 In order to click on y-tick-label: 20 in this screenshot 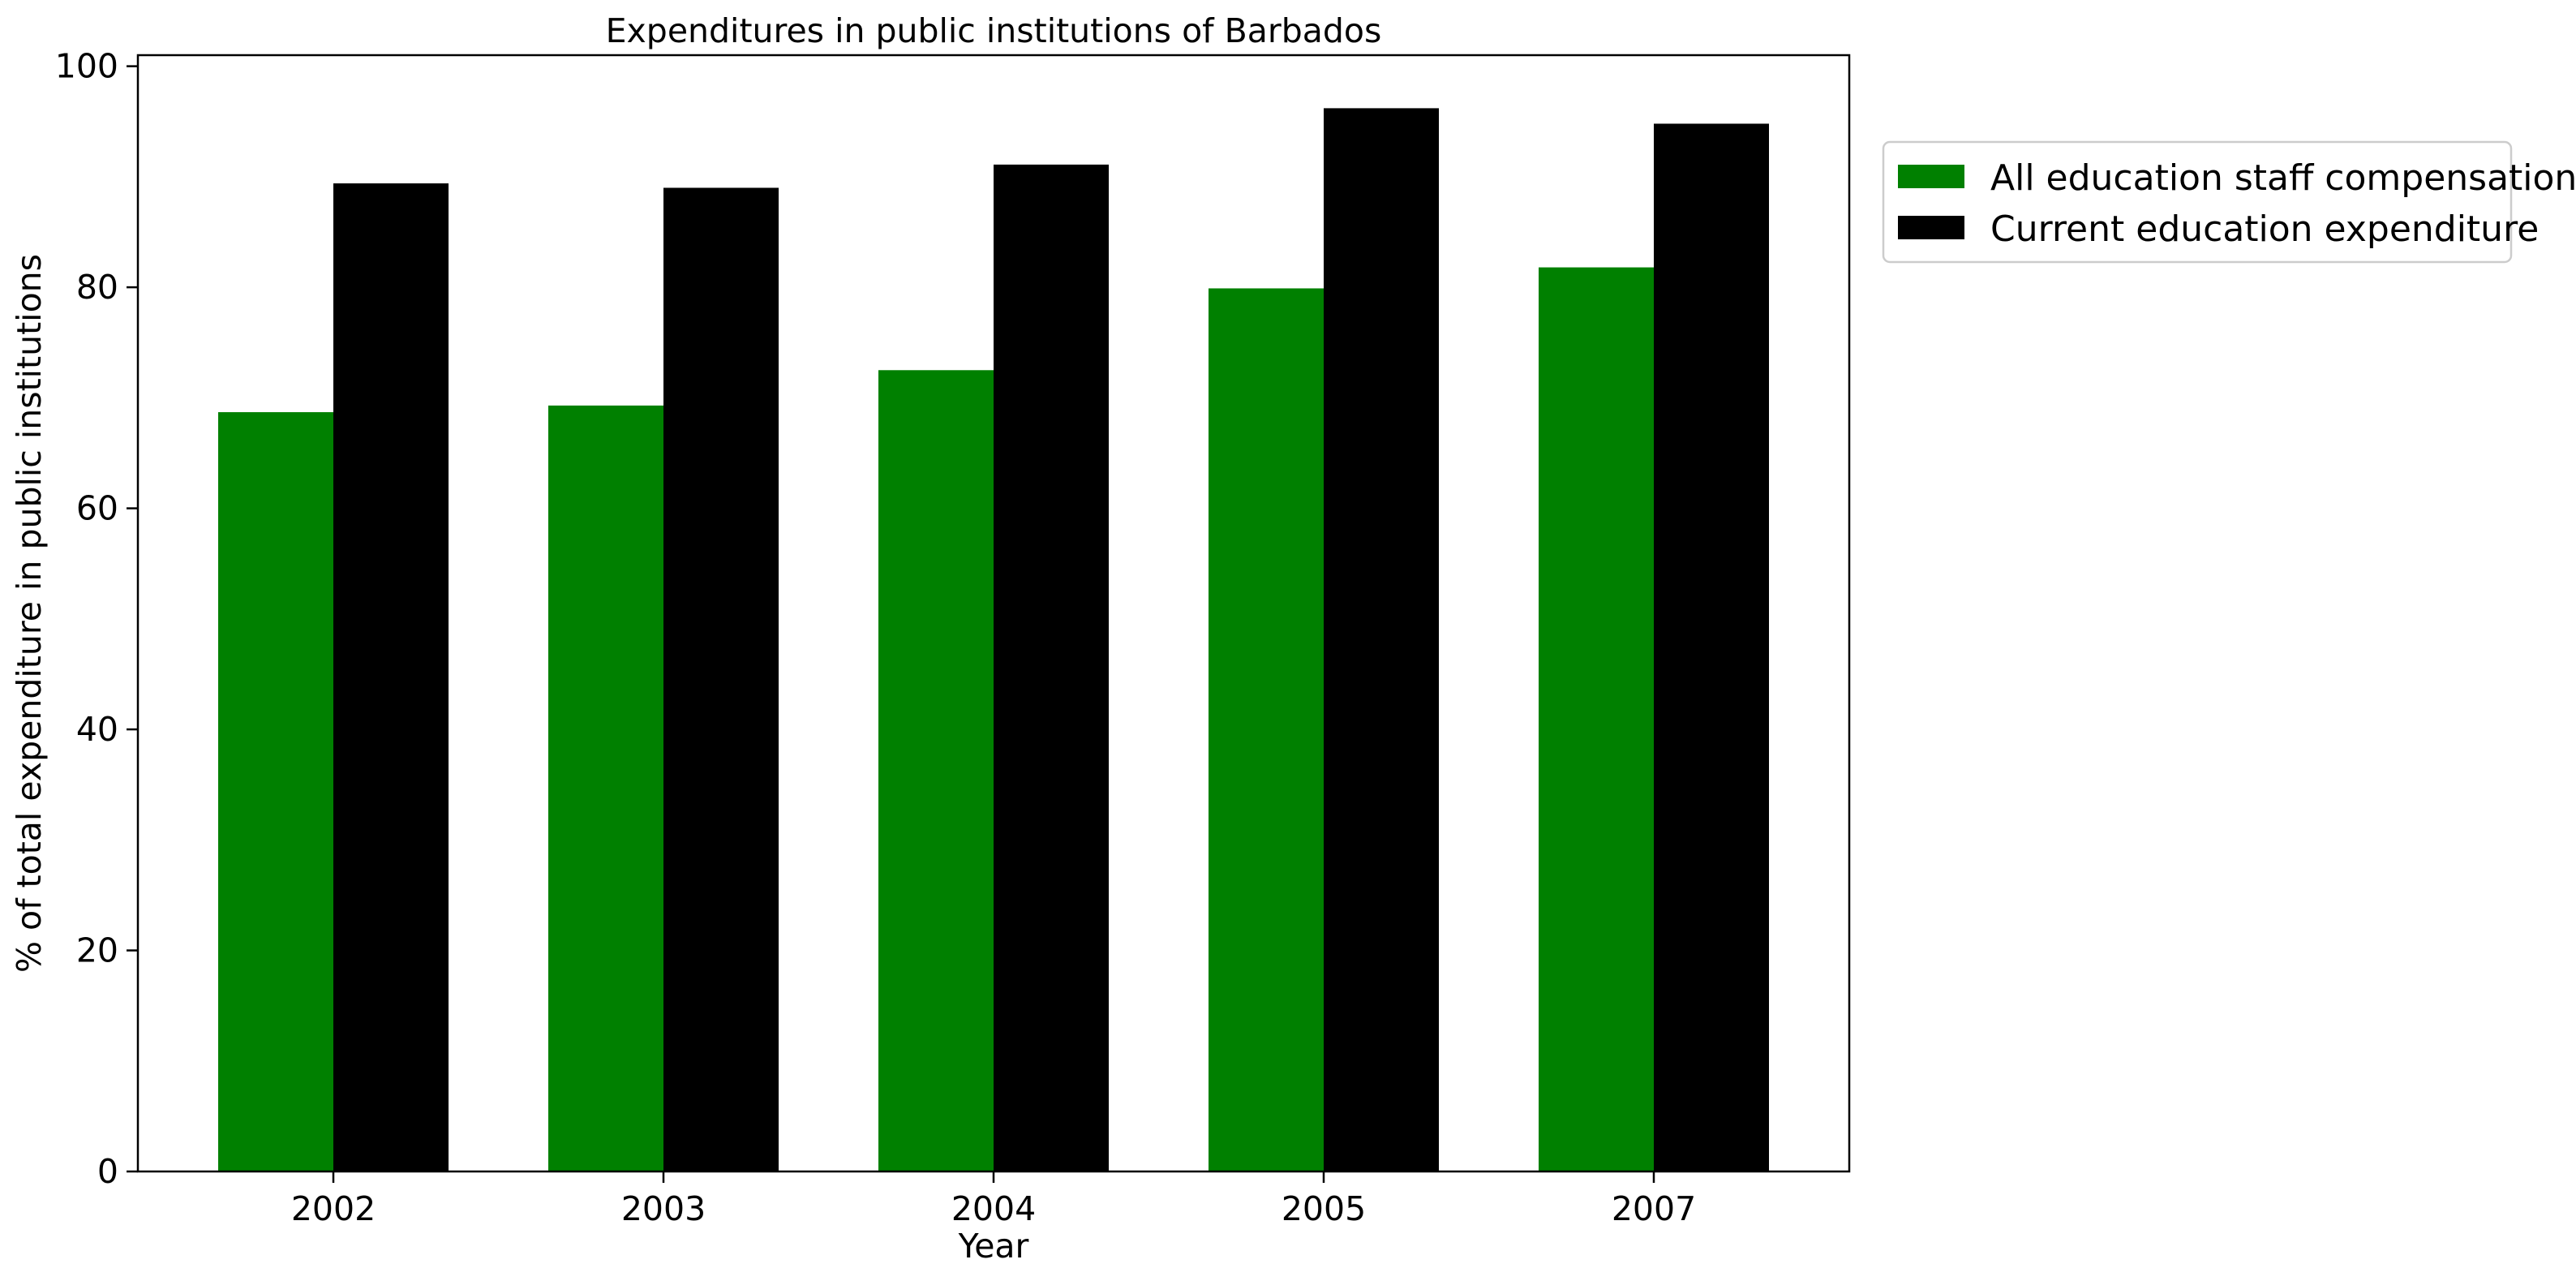, I will do `click(97, 950)`.